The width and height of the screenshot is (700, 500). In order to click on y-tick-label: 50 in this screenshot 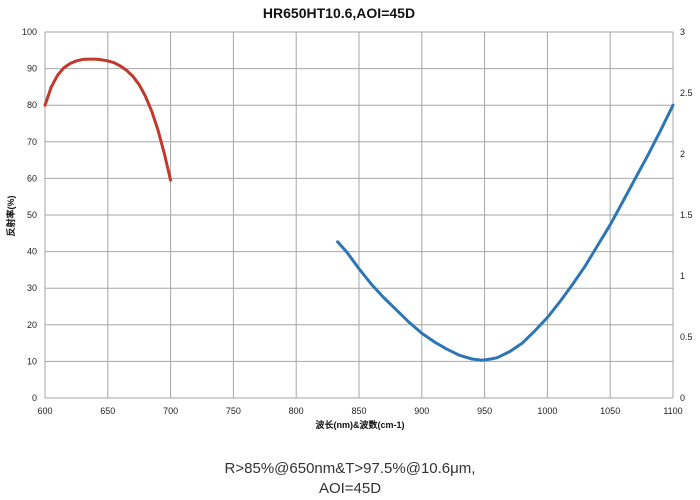, I will do `click(32, 215)`.